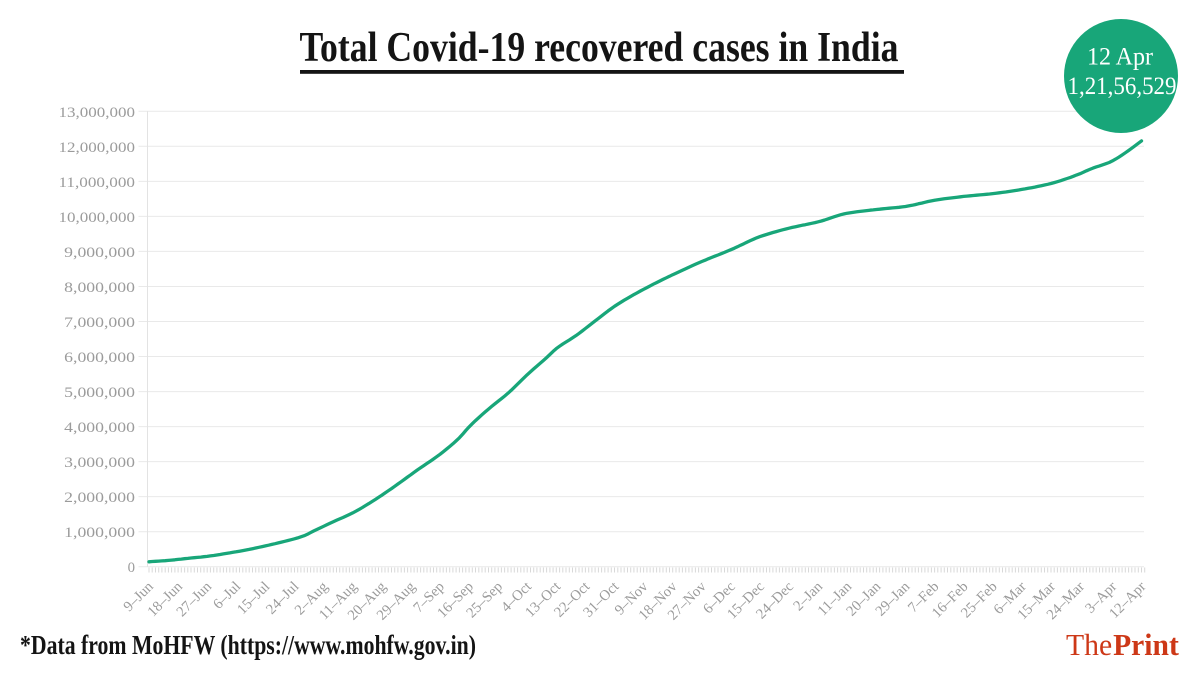  Describe the element at coordinates (1146, 645) in the screenshot. I see `svg-text: Print` at that location.